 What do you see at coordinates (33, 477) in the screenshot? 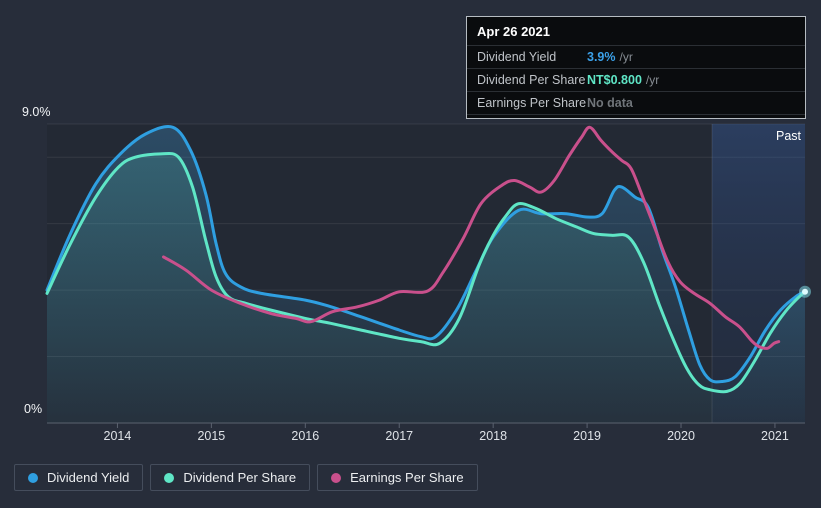
I see `dividend-yield-dot-icon` at bounding box center [33, 477].